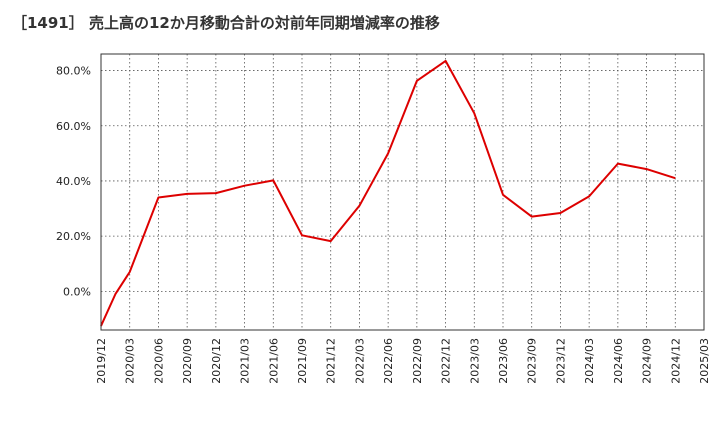 The image size is (720, 440). I want to click on x-tick-label: 2024/09, so click(647, 361).